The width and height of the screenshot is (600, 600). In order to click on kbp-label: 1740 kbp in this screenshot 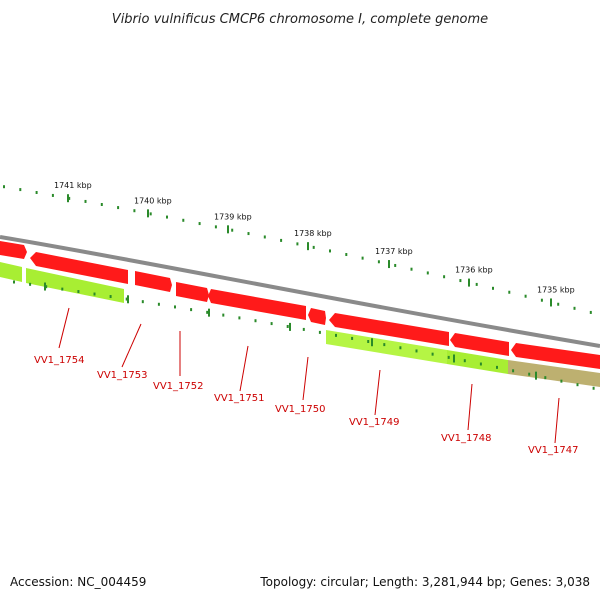, I will do `click(153, 200)`.